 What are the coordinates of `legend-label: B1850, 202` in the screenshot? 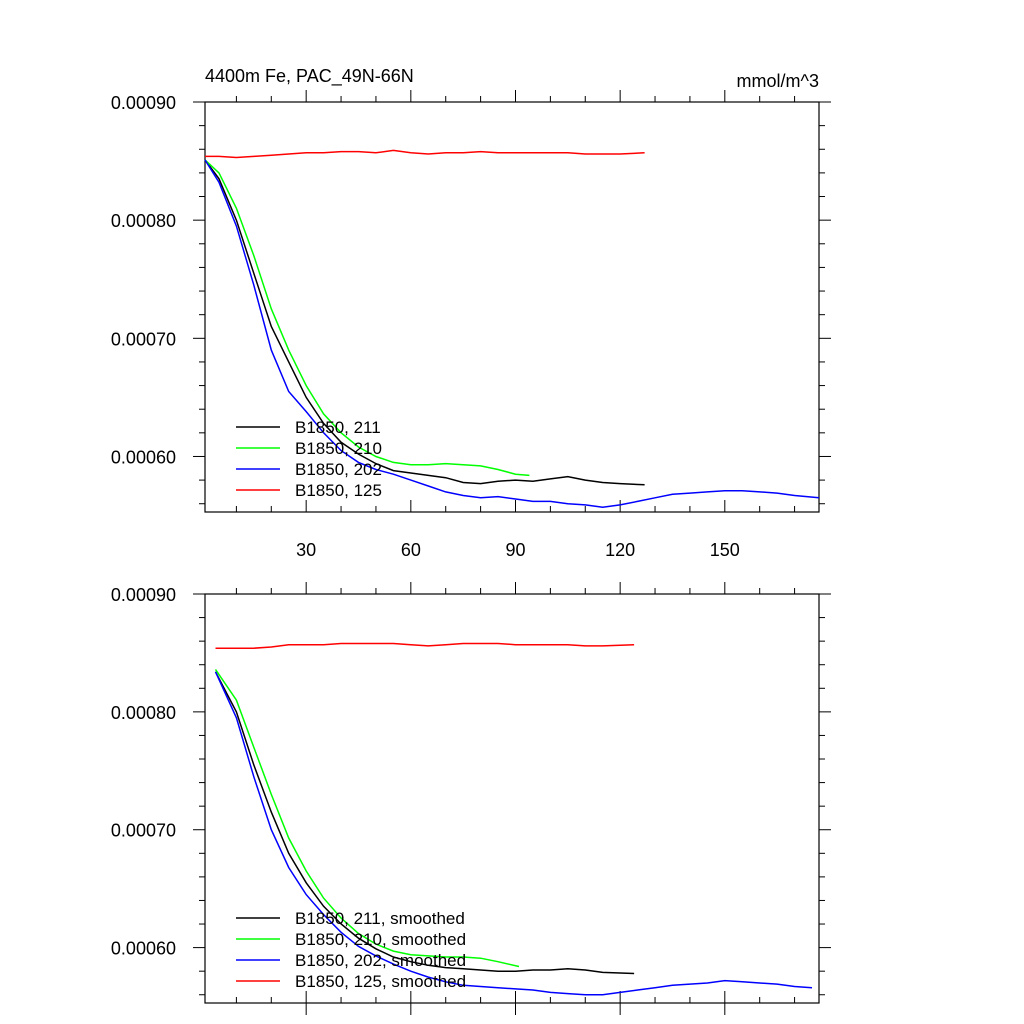 It's located at (338, 469).